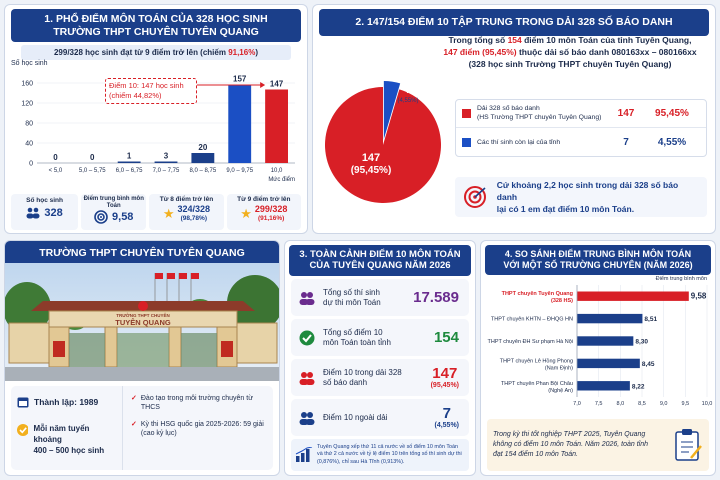 This screenshot has width=720, height=480. What do you see at coordinates (281, 179) in the screenshot?
I see `x-axis-label: Mức điểm` at bounding box center [281, 179].